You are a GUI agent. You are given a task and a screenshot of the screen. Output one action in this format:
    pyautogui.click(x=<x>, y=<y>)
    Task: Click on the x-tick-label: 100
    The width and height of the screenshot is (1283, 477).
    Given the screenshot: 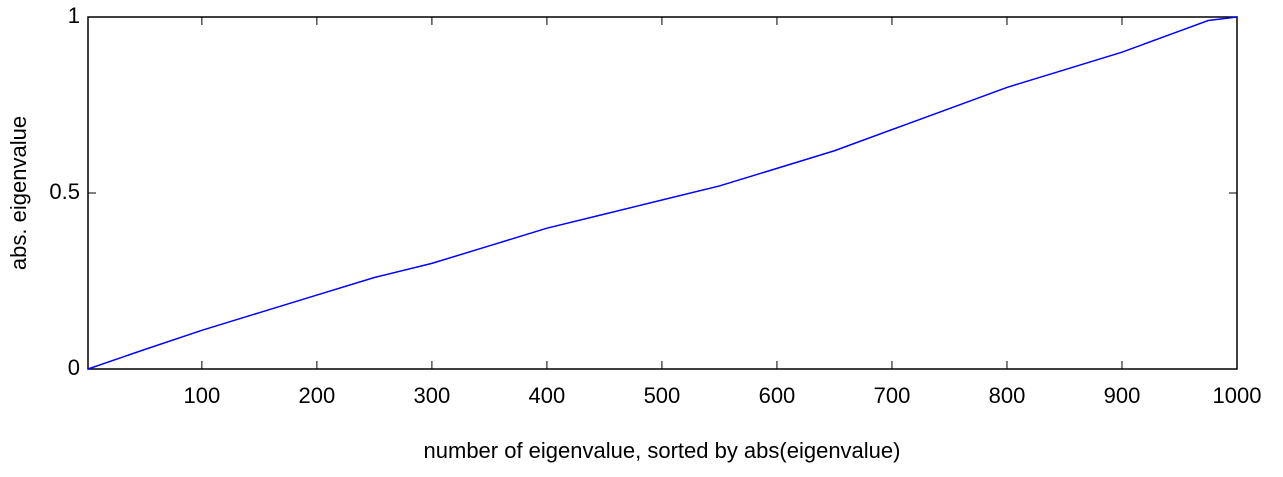 What is the action you would take?
    pyautogui.click(x=202, y=395)
    